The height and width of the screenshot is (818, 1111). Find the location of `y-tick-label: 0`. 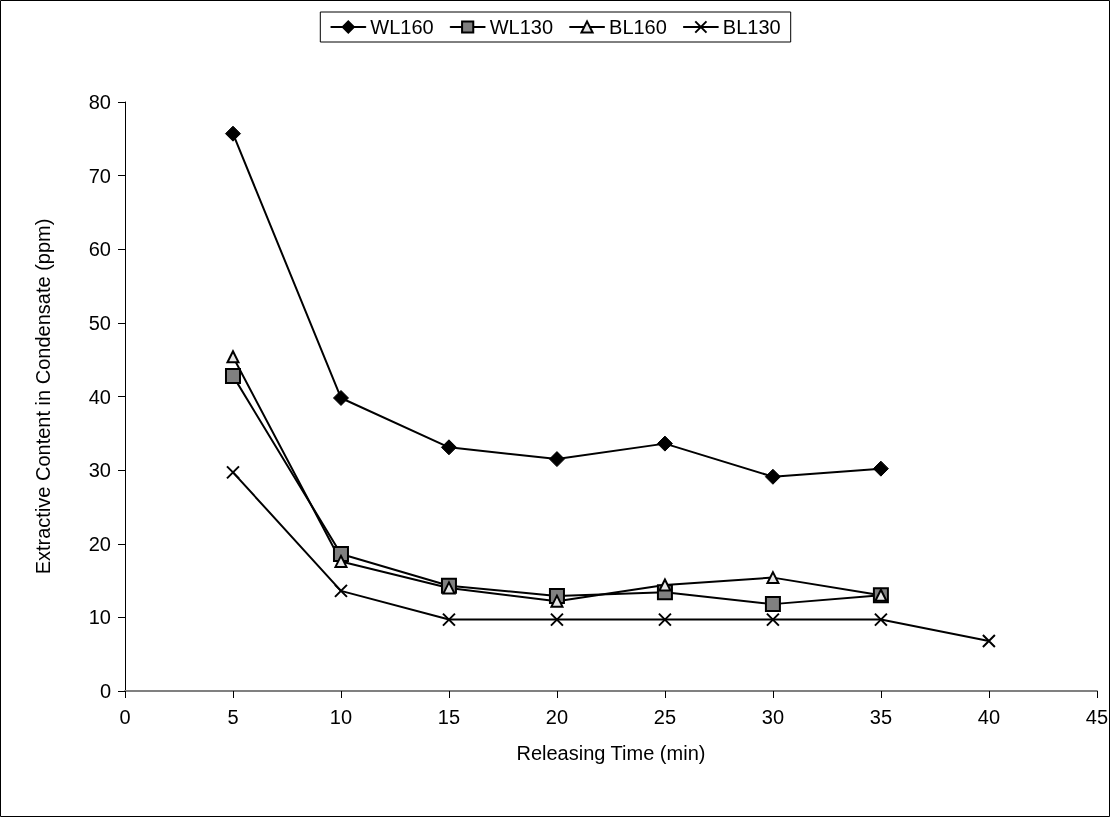

y-tick-label: 0 is located at coordinates (105, 691).